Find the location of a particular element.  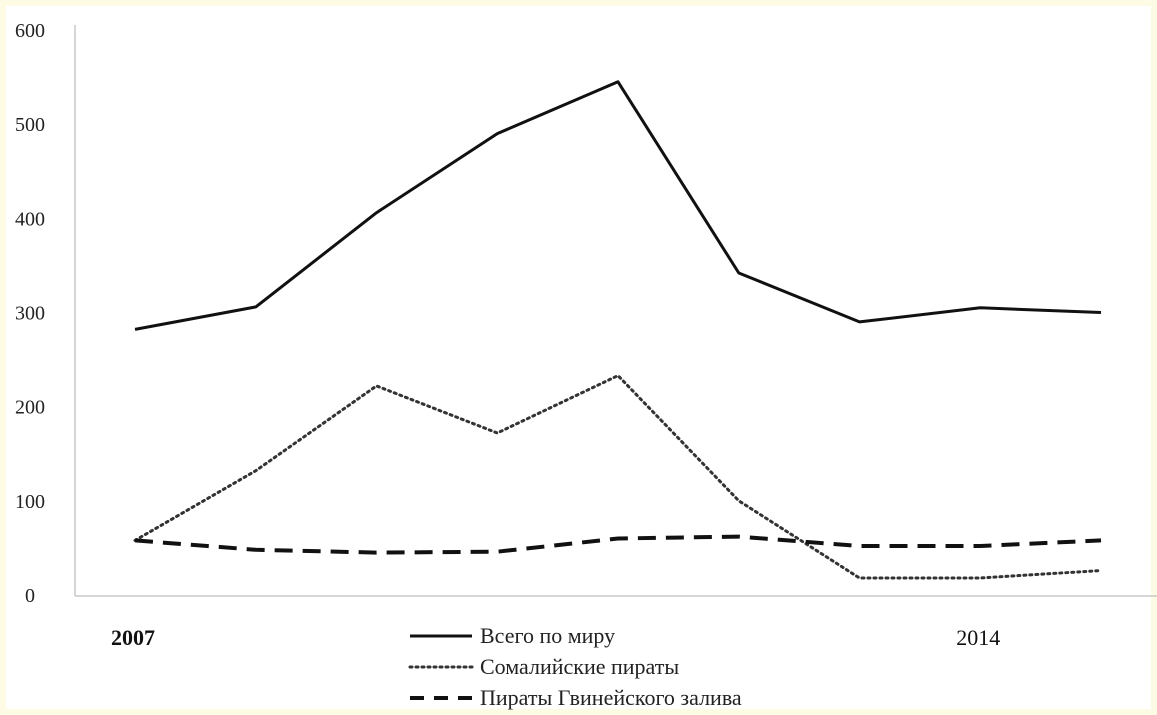

y-tick-label: 600 is located at coordinates (30, 31).